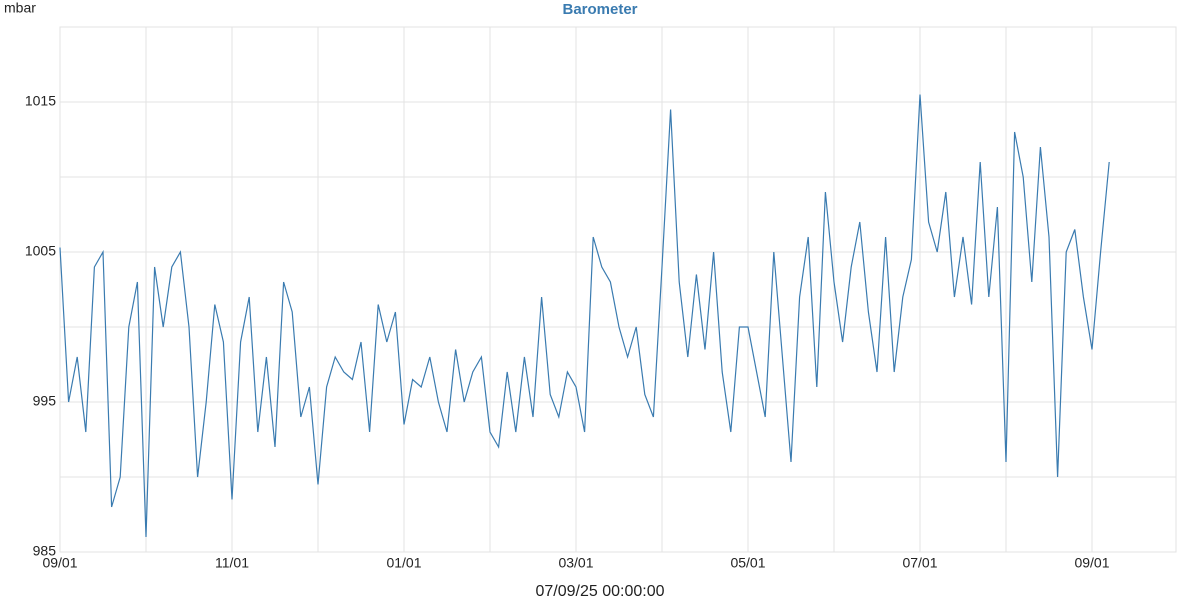 This screenshot has height=600, width=1200. I want to click on y-axis-label: mbar, so click(20, 8).